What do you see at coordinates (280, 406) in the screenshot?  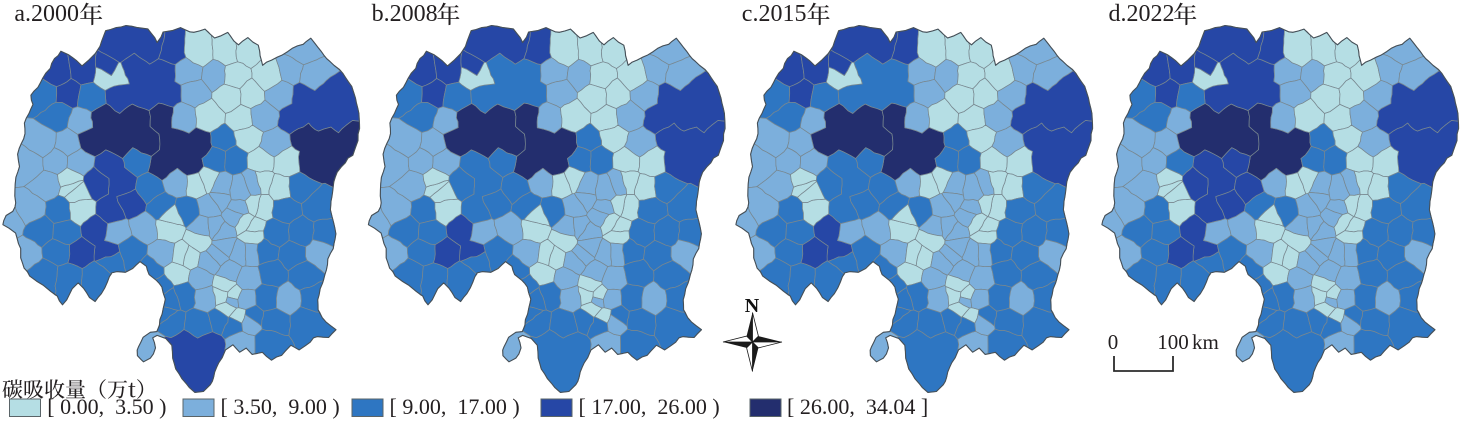 I see `svg-text: [ 3.50, 9.00 )` at bounding box center [280, 406].